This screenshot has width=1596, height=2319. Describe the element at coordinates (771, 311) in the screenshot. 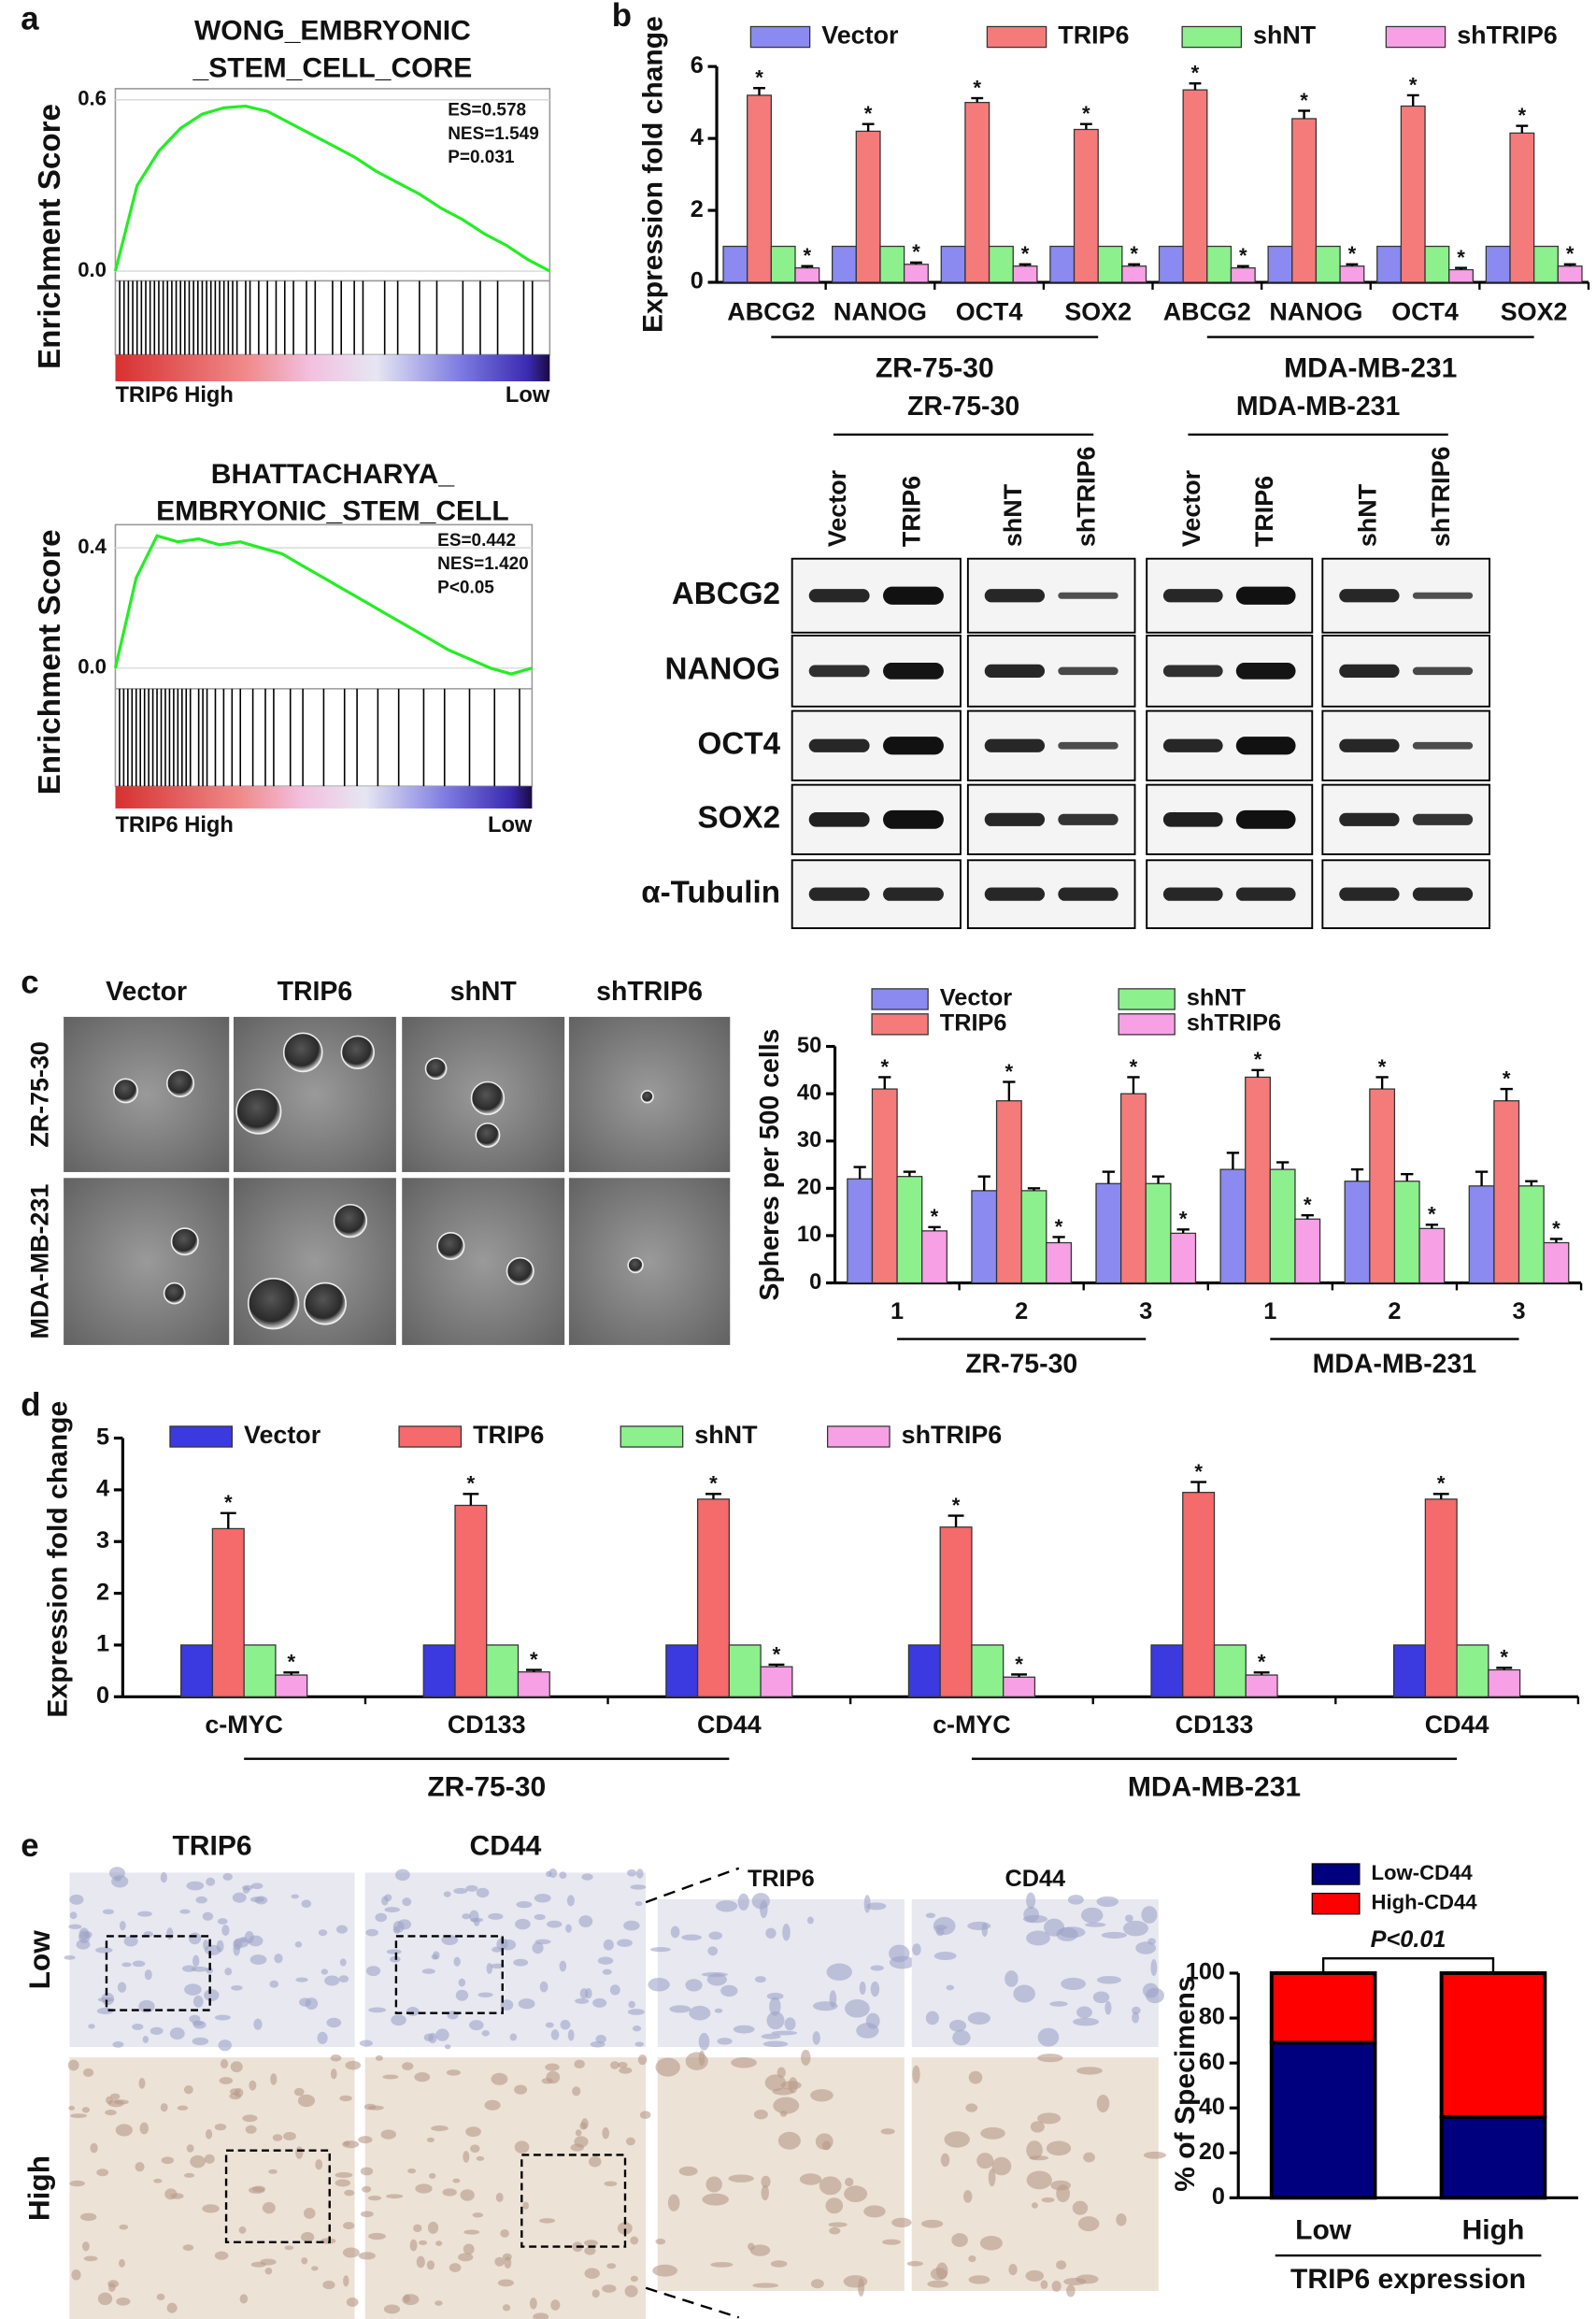

I see `x-tick-label: ABCG2` at that location.